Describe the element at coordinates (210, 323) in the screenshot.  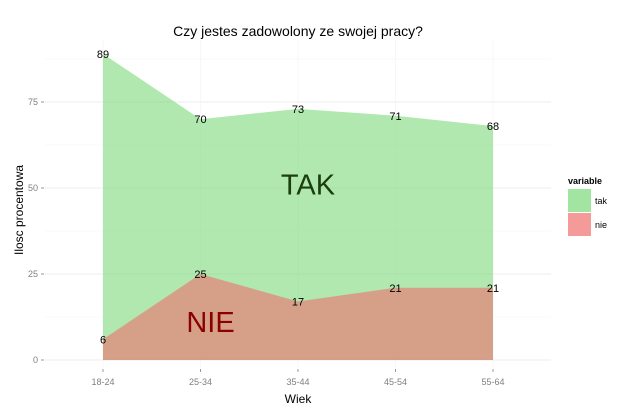
I see `annotation-label: NIE` at that location.